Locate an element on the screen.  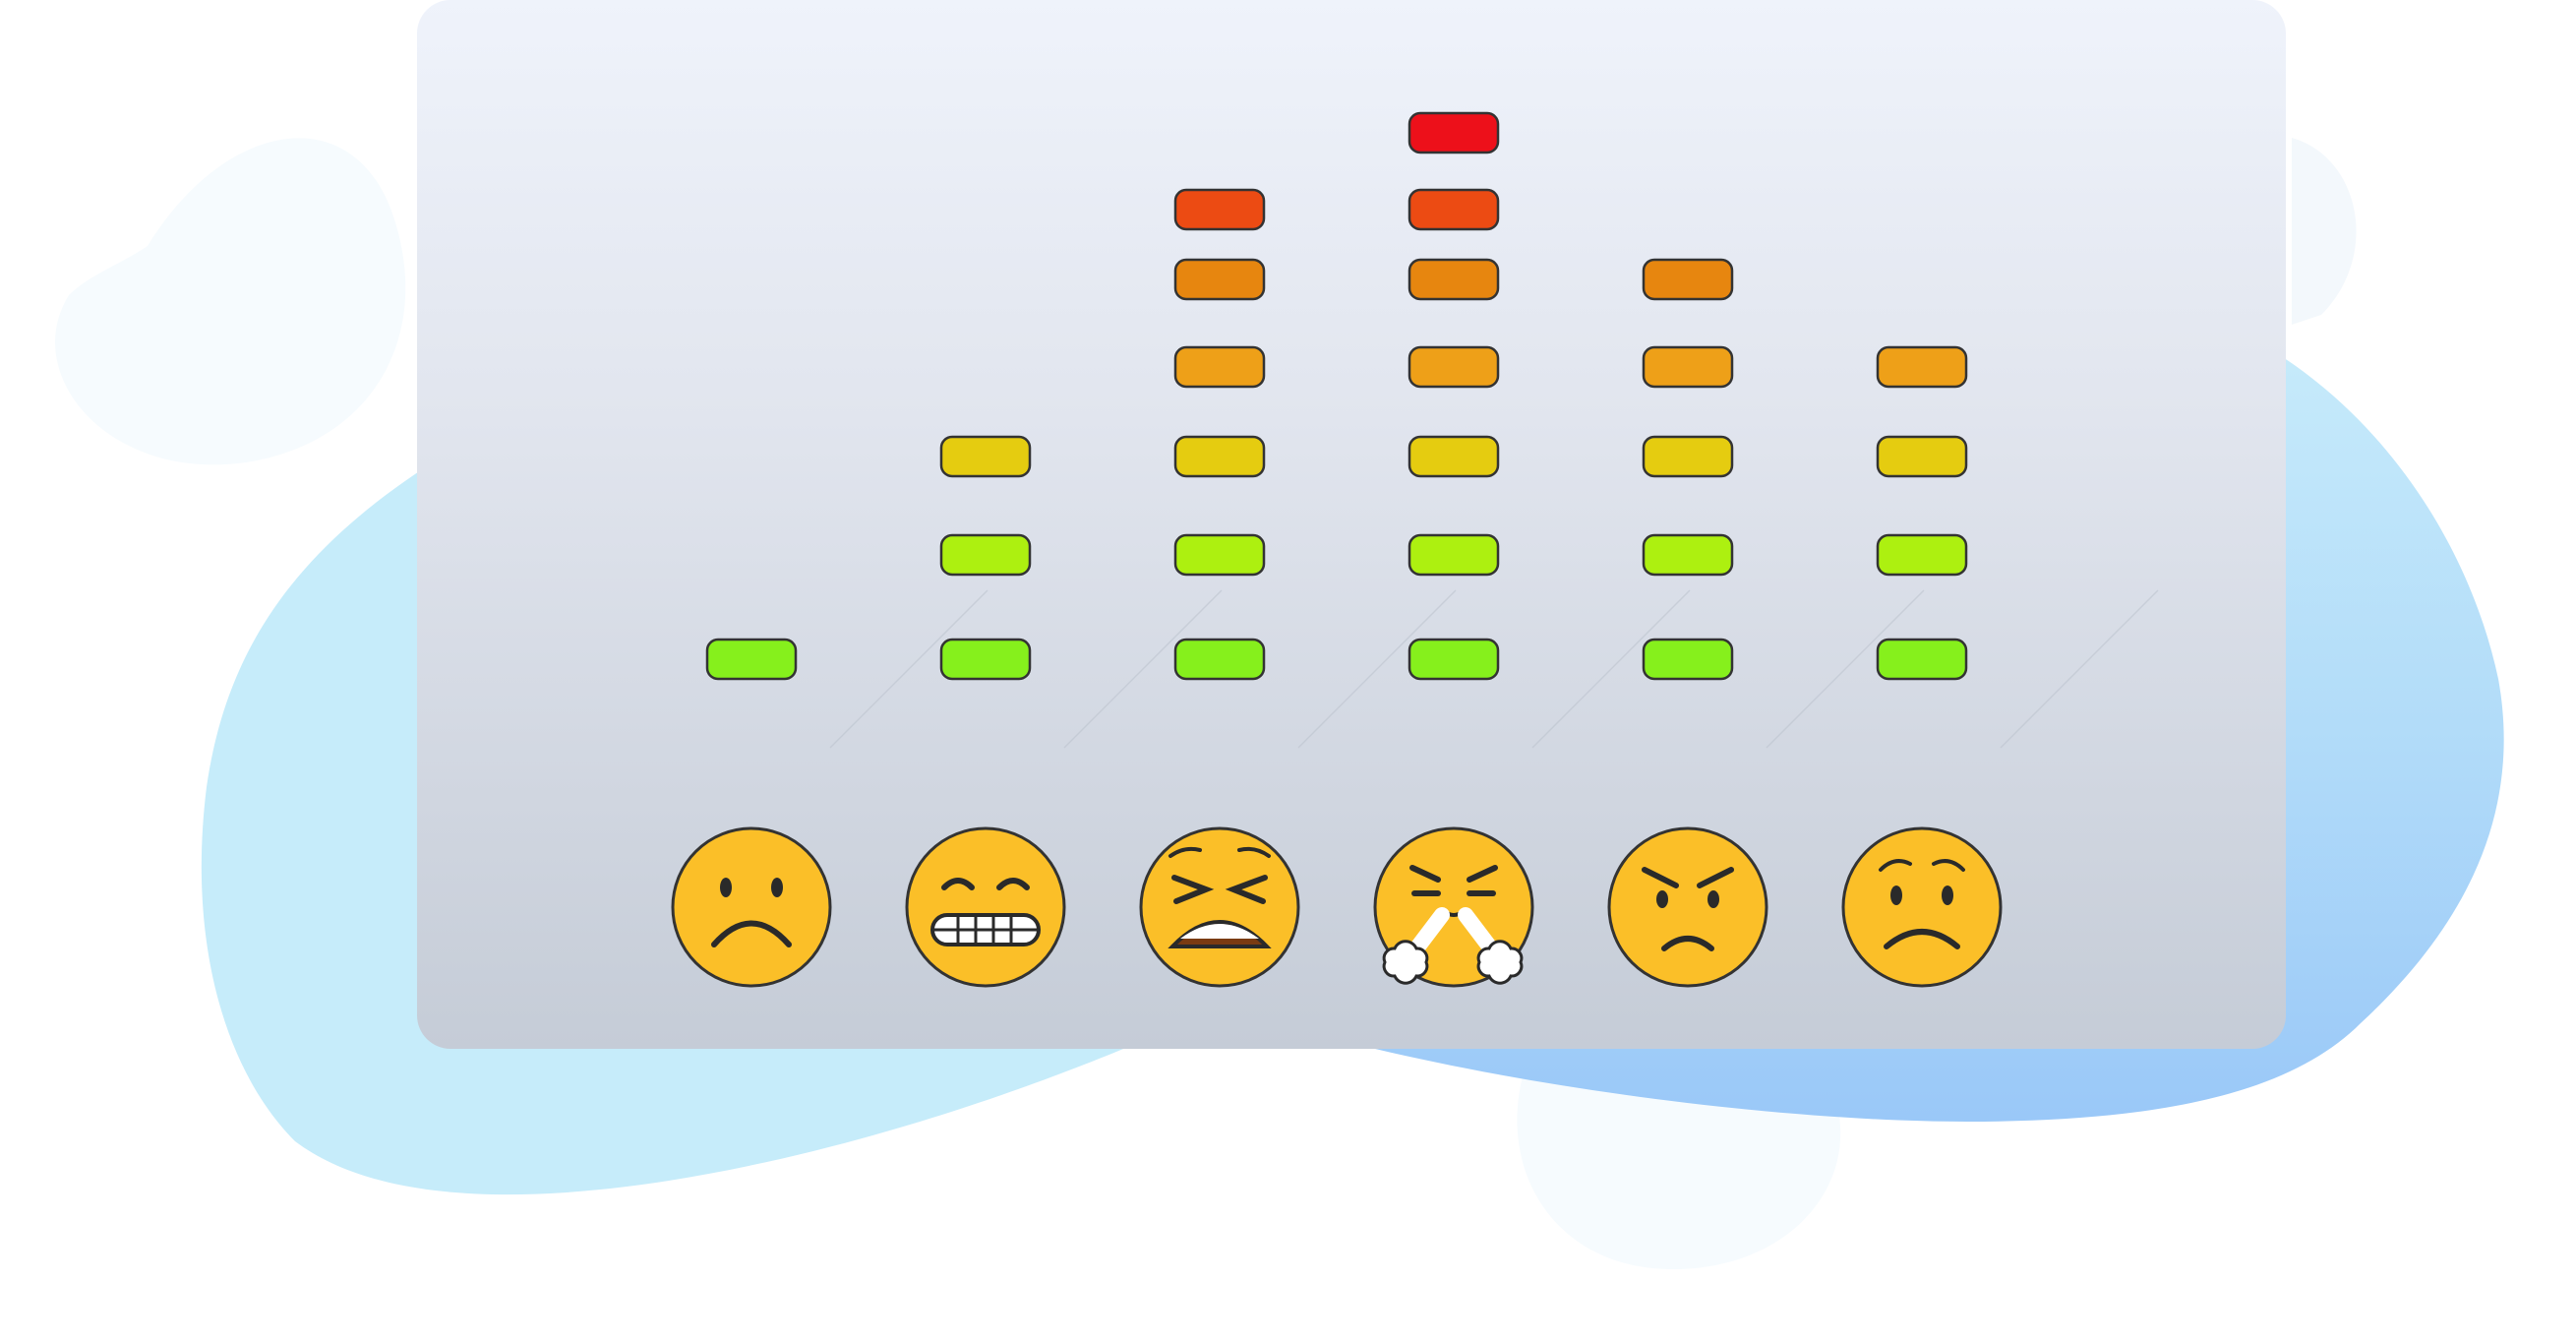
angry-face-emoji-icon is located at coordinates (1688, 907).